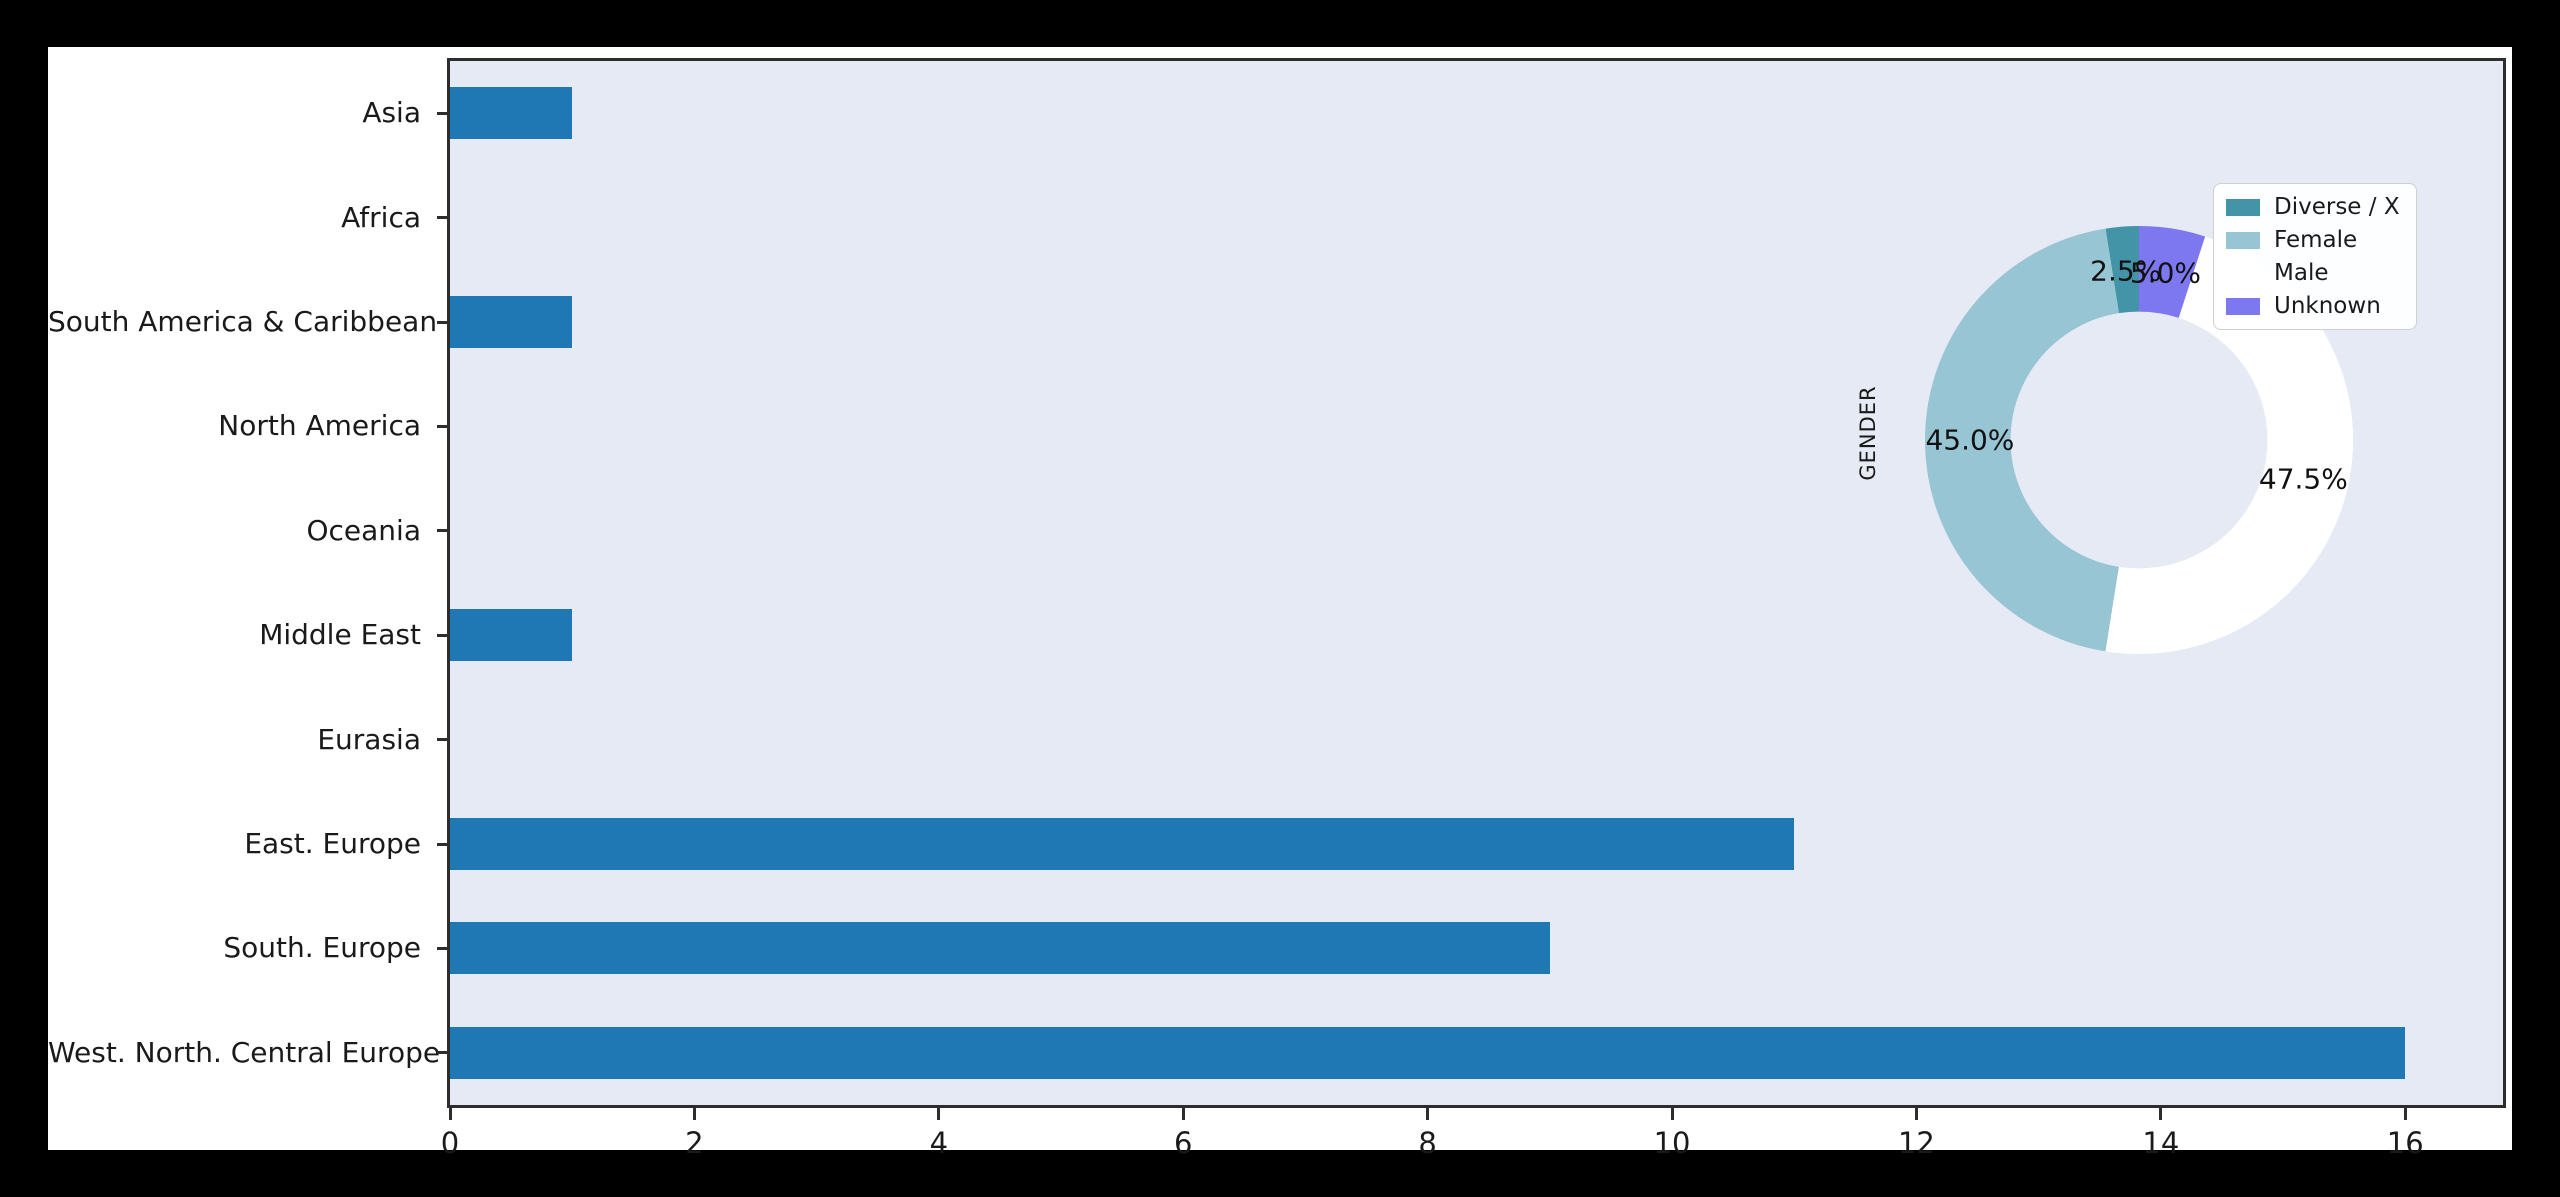  What do you see at coordinates (1970, 440) in the screenshot?
I see `donut-pct-label-female: 45.0%` at bounding box center [1970, 440].